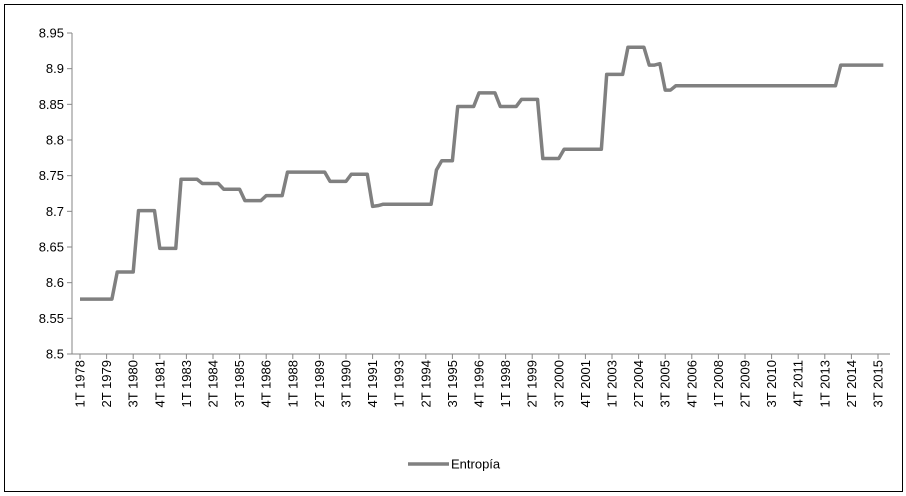 This screenshot has width=906, height=496. I want to click on x-tick-label: 1T 2003, so click(612, 383).